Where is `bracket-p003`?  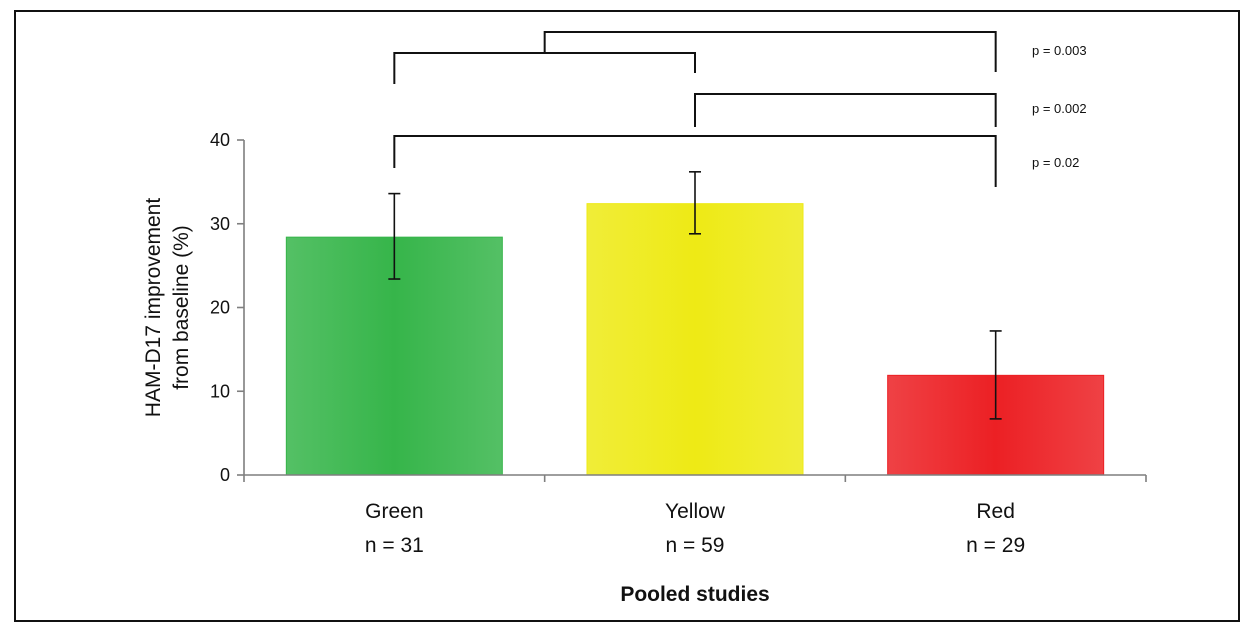
bracket-p003 is located at coordinates (770, 51).